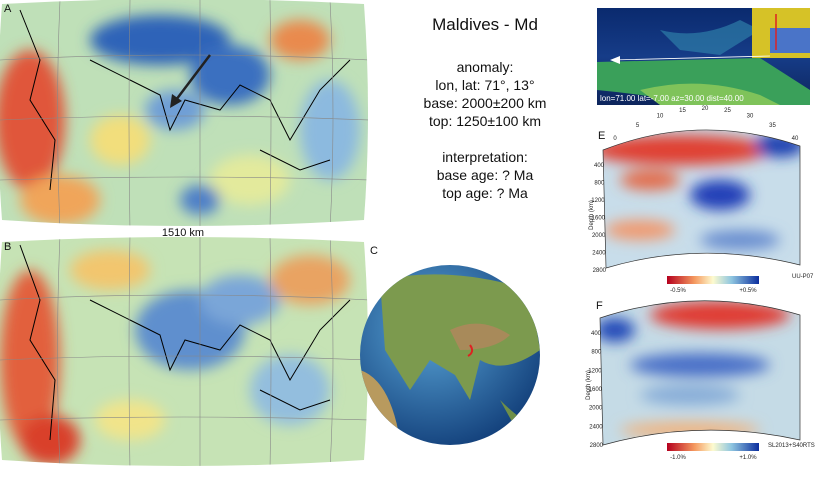  What do you see at coordinates (599, 306) in the screenshot?
I see `panel-label: F` at bounding box center [599, 306].